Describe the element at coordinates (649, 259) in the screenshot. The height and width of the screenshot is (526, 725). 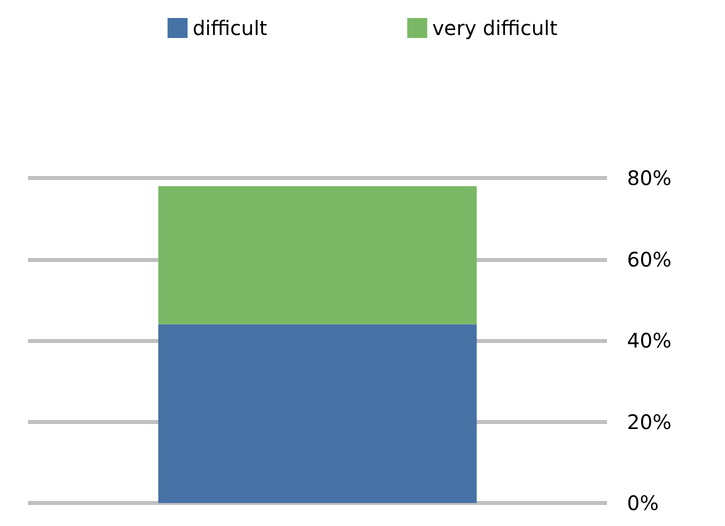
I see `y-tick-label: 60%` at that location.